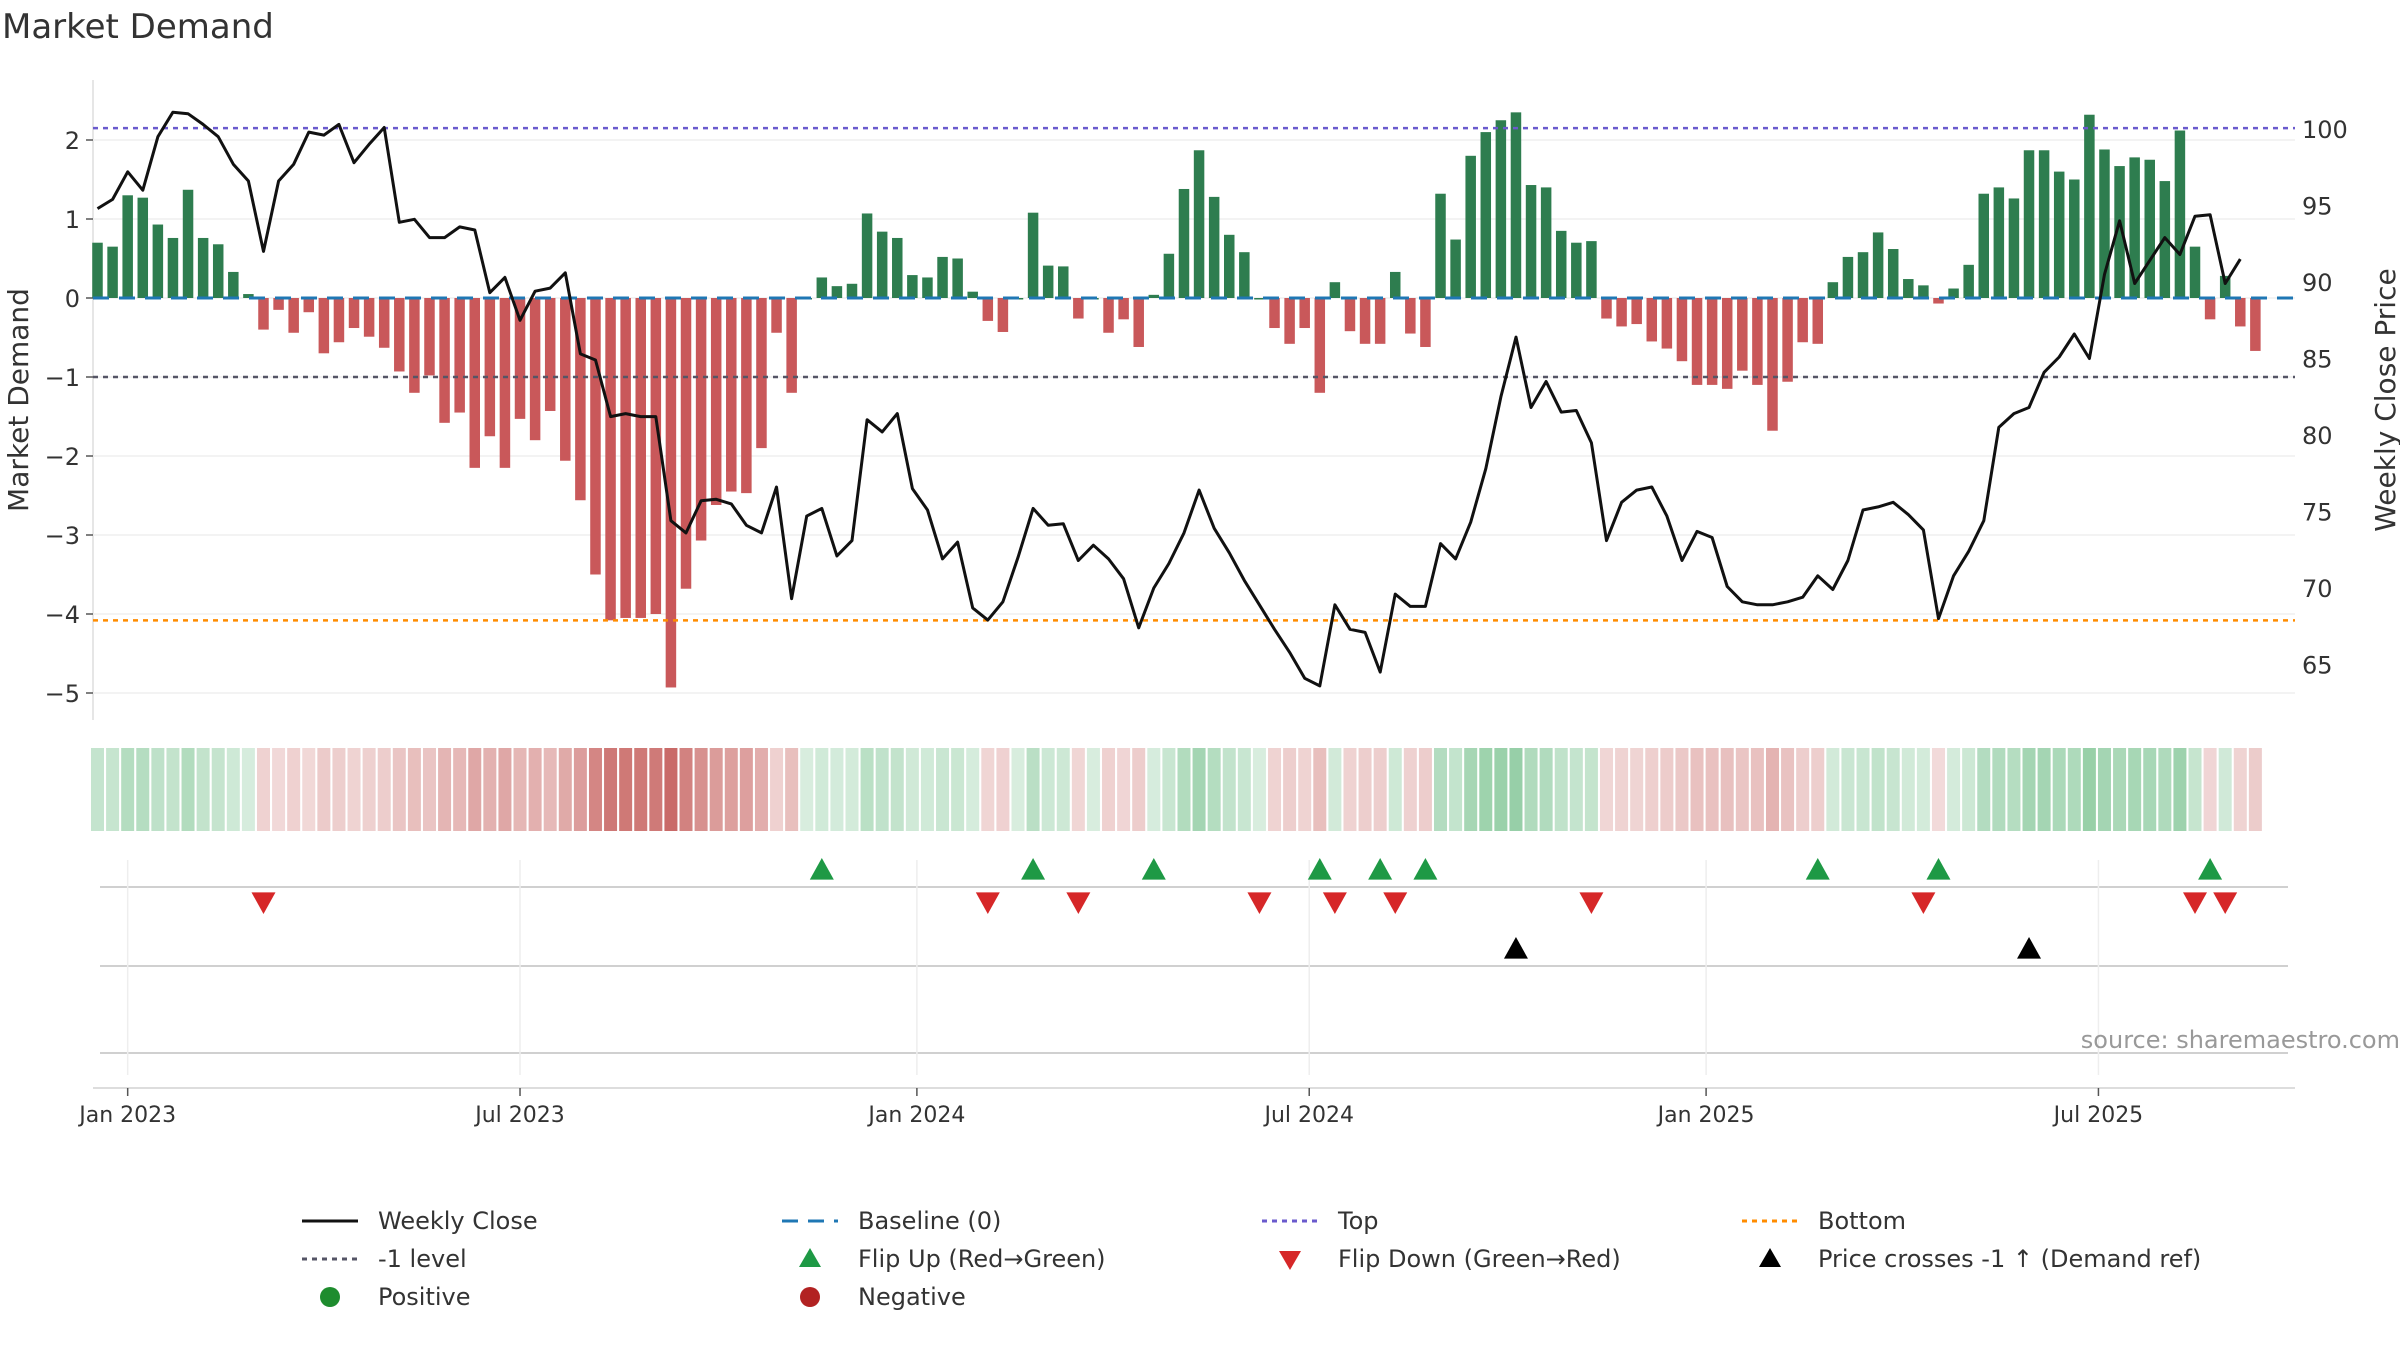 This screenshot has width=2400, height=1354. What do you see at coordinates (540, 1297) in the screenshot?
I see `legend-item: Positive` at bounding box center [540, 1297].